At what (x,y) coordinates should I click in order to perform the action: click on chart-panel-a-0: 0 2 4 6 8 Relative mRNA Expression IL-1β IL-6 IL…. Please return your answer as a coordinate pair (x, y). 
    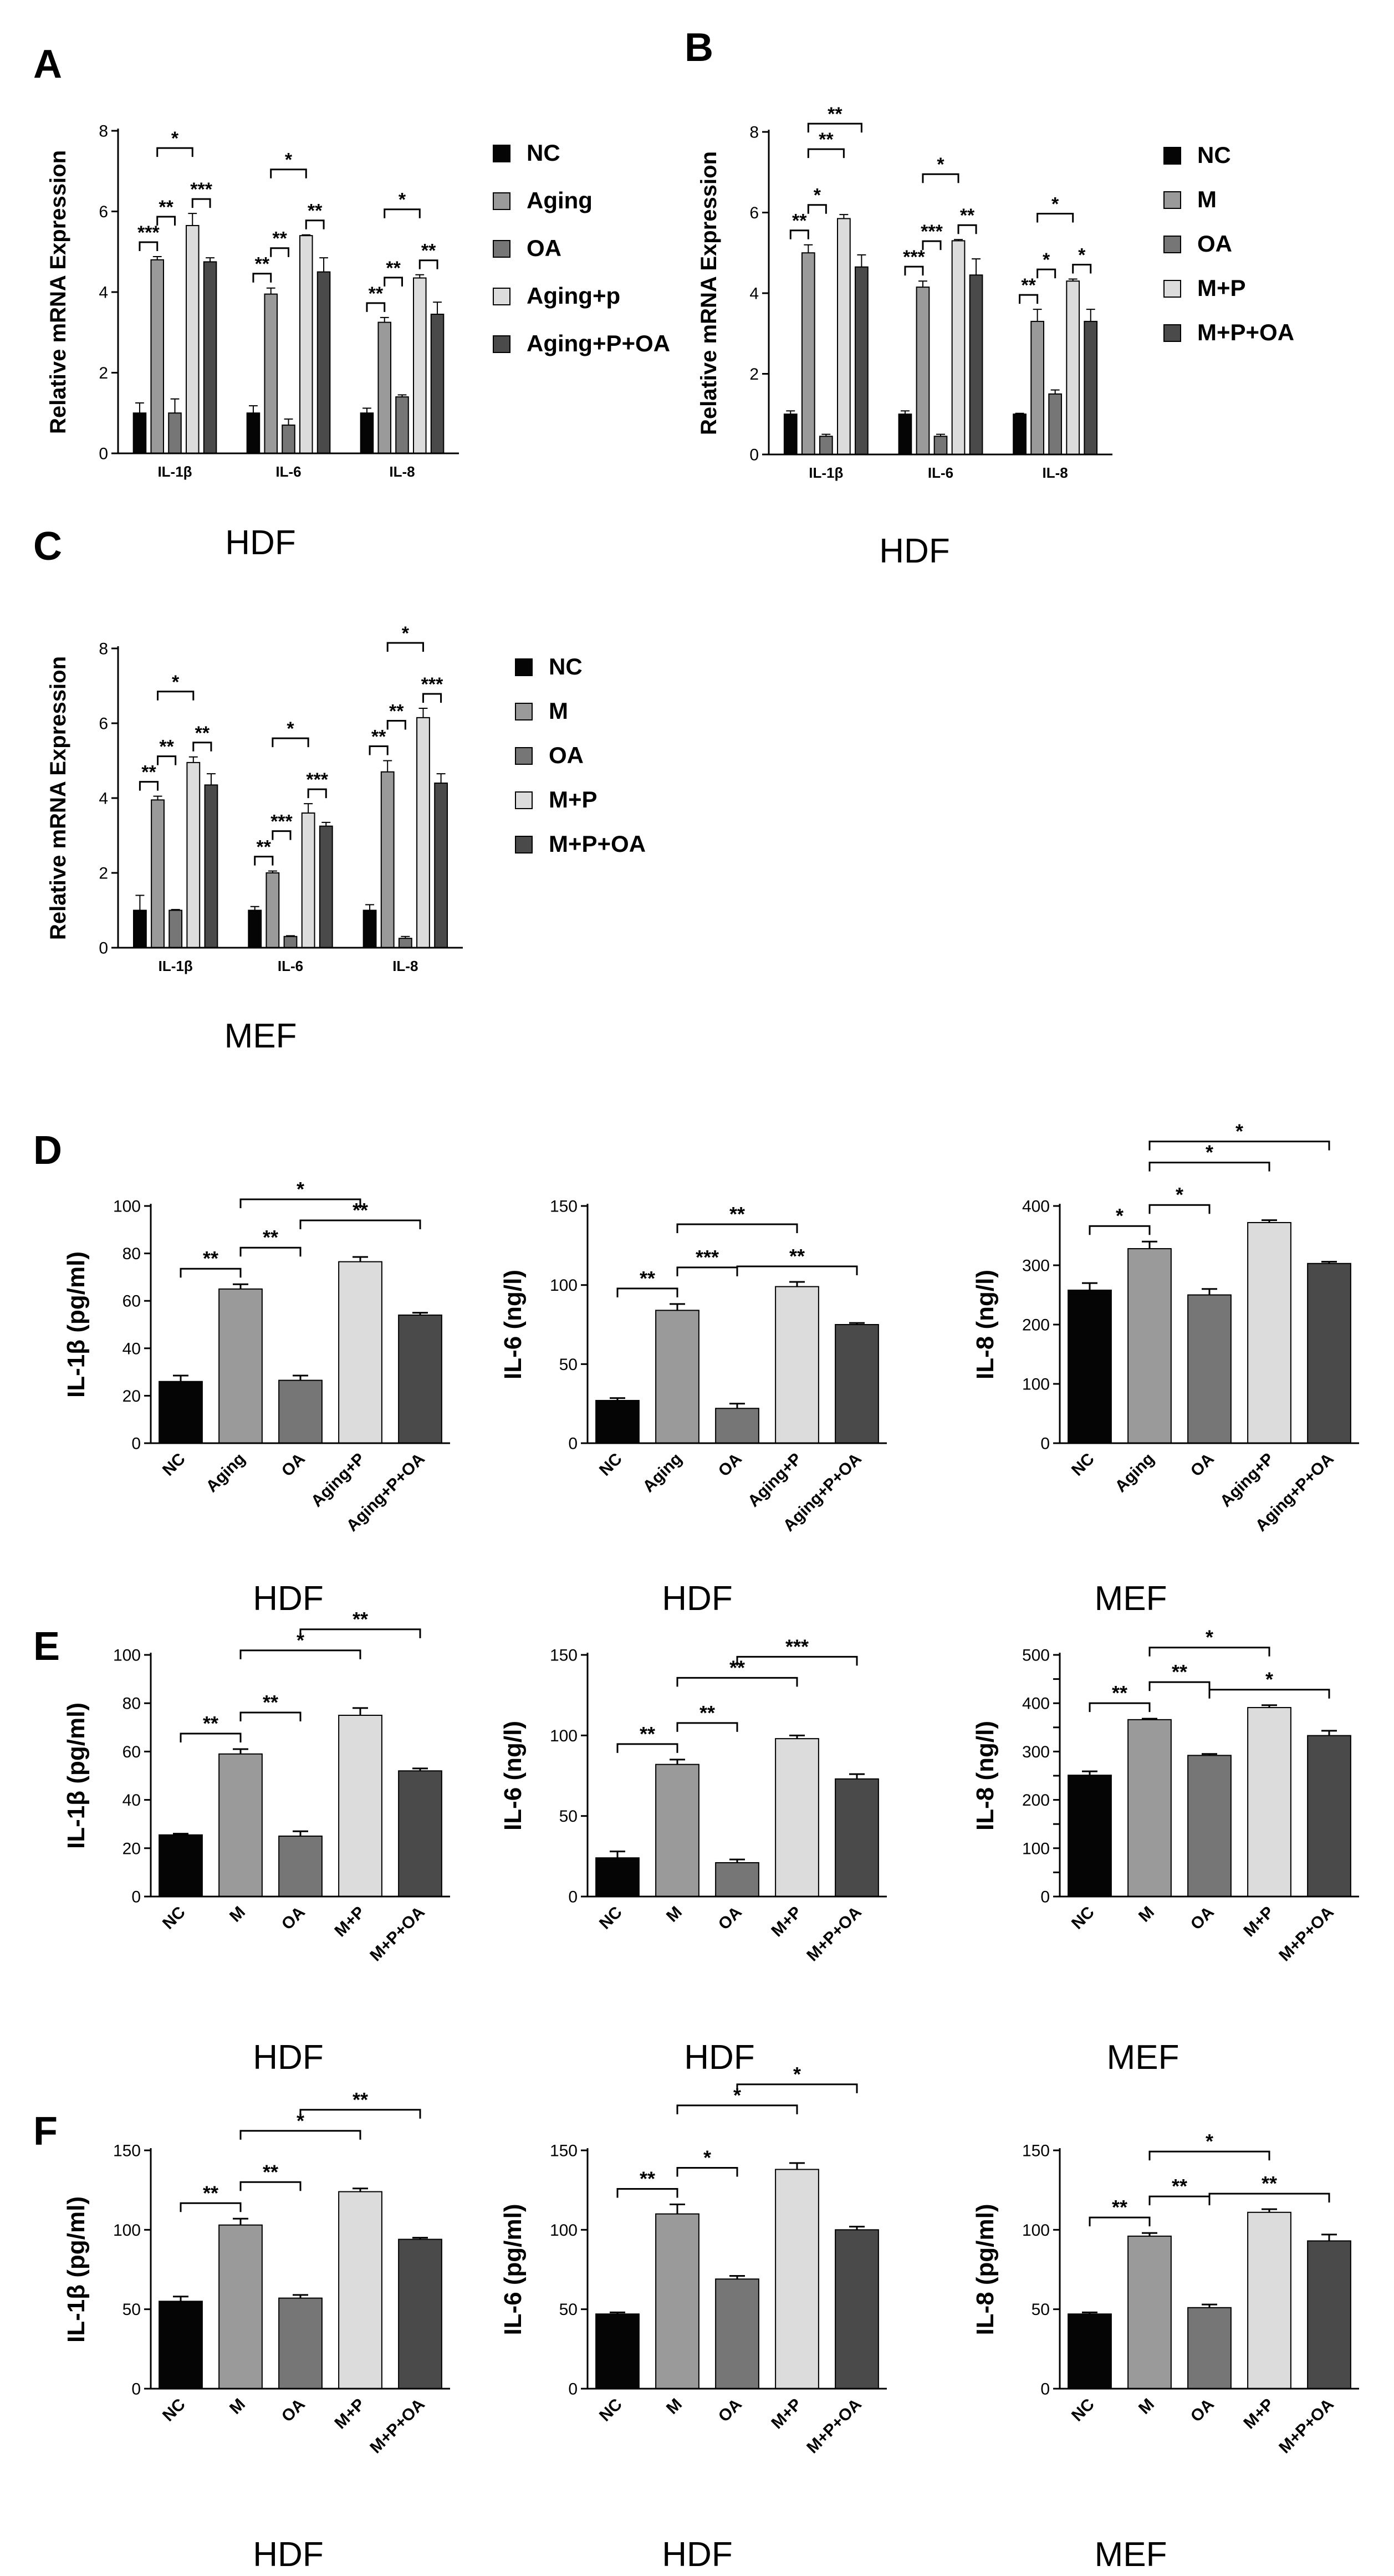
    Looking at the image, I should click on (358, 342).